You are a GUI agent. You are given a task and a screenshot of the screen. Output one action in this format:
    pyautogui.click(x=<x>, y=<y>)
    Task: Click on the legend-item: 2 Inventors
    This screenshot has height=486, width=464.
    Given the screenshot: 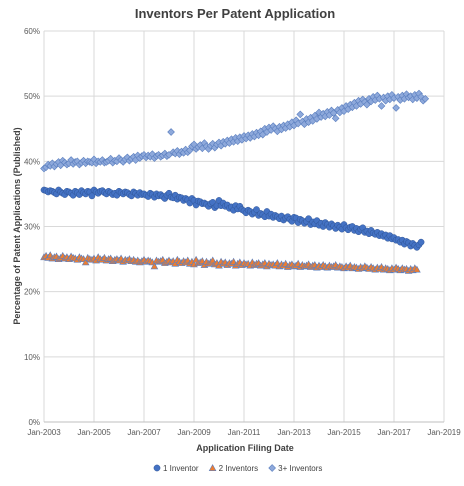 What is the action you would take?
    pyautogui.click(x=233, y=468)
    